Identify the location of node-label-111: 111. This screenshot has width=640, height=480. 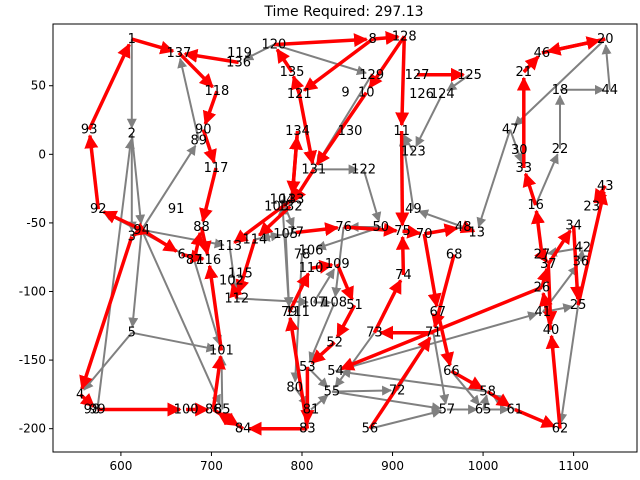
(297, 312).